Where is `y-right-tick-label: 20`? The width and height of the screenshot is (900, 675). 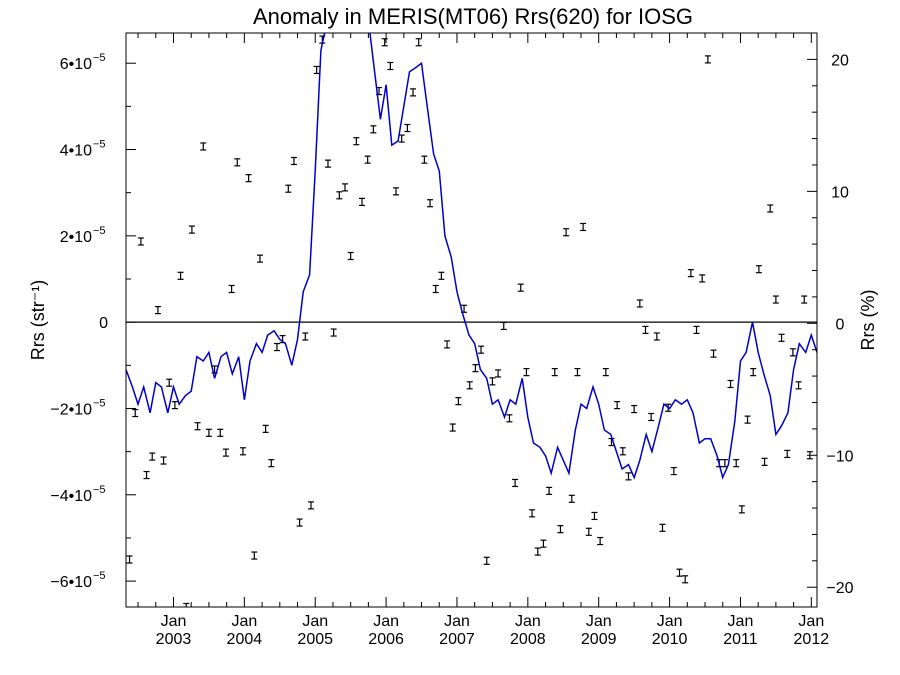
y-right-tick-label: 20 is located at coordinates (840, 60).